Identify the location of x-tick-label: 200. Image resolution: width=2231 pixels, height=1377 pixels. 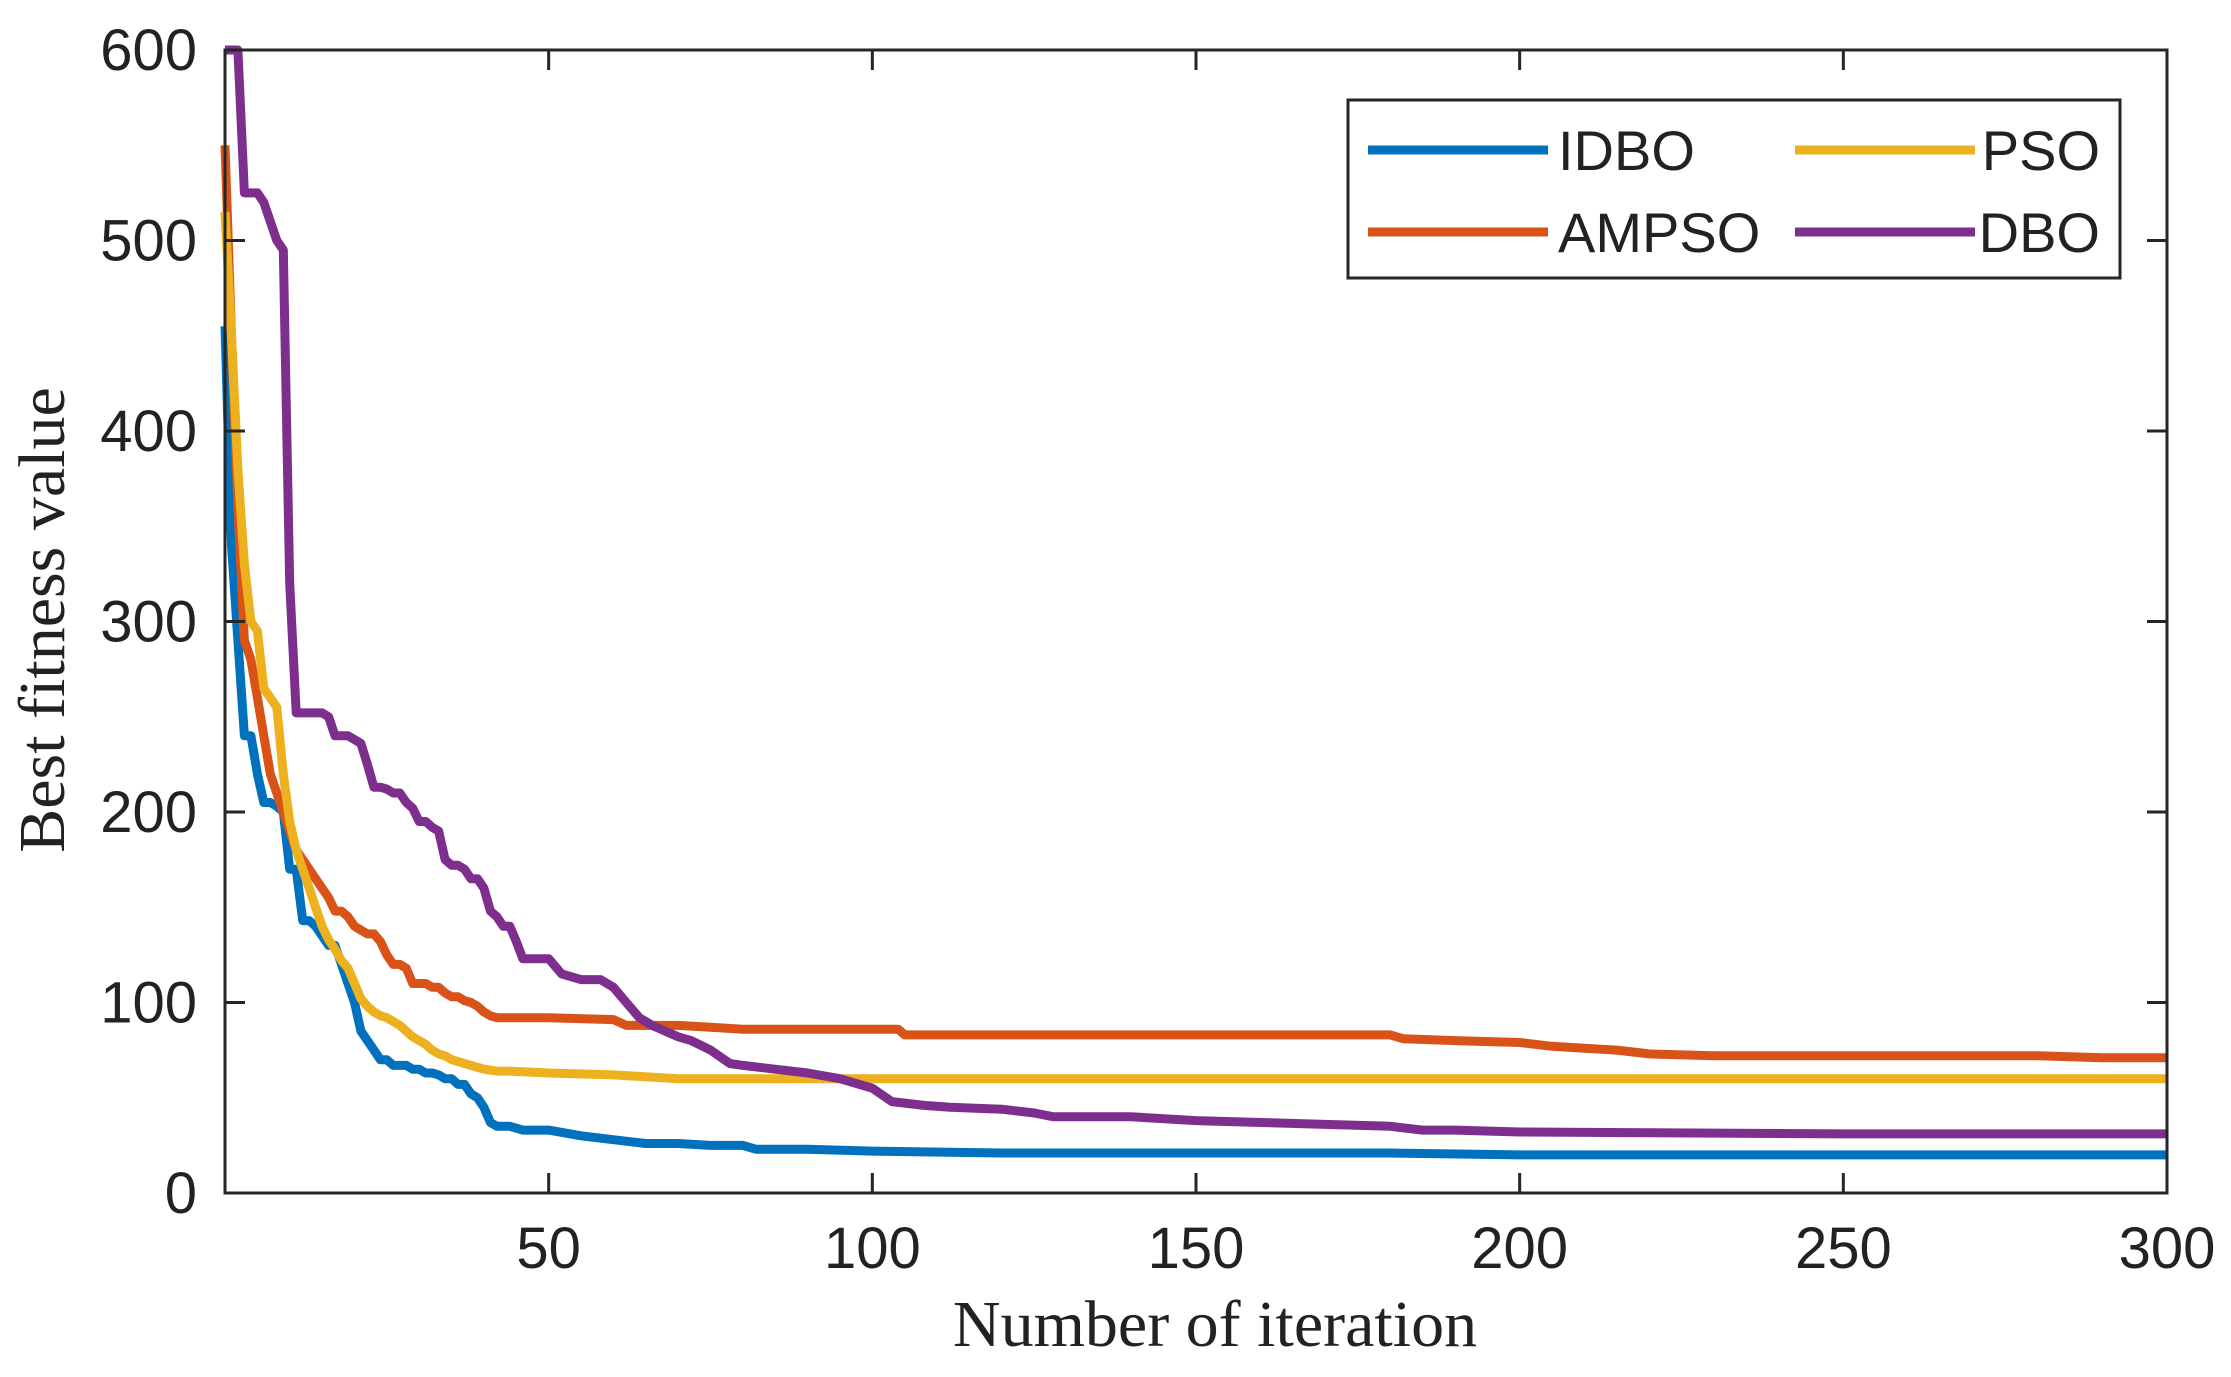
(1519, 1248).